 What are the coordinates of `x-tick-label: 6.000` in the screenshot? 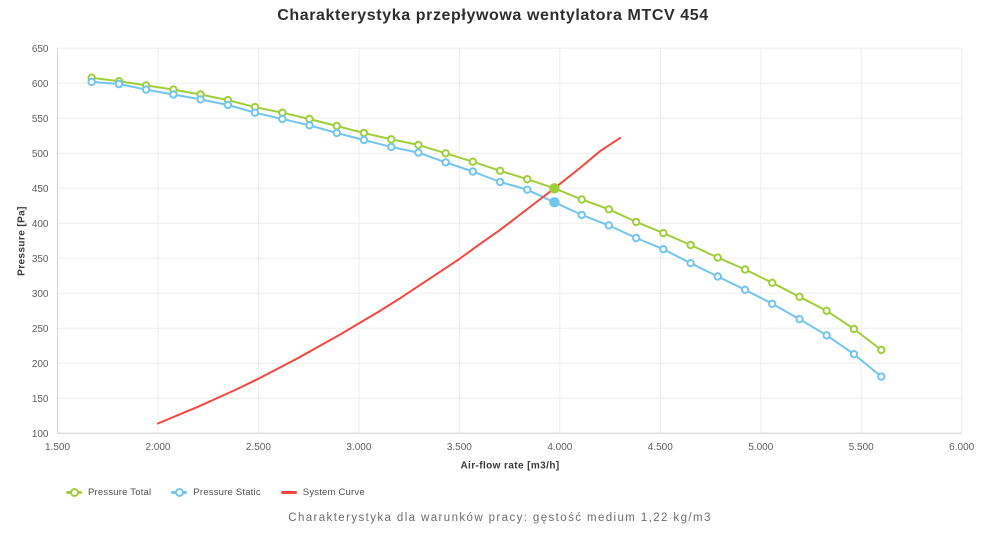 It's located at (961, 447).